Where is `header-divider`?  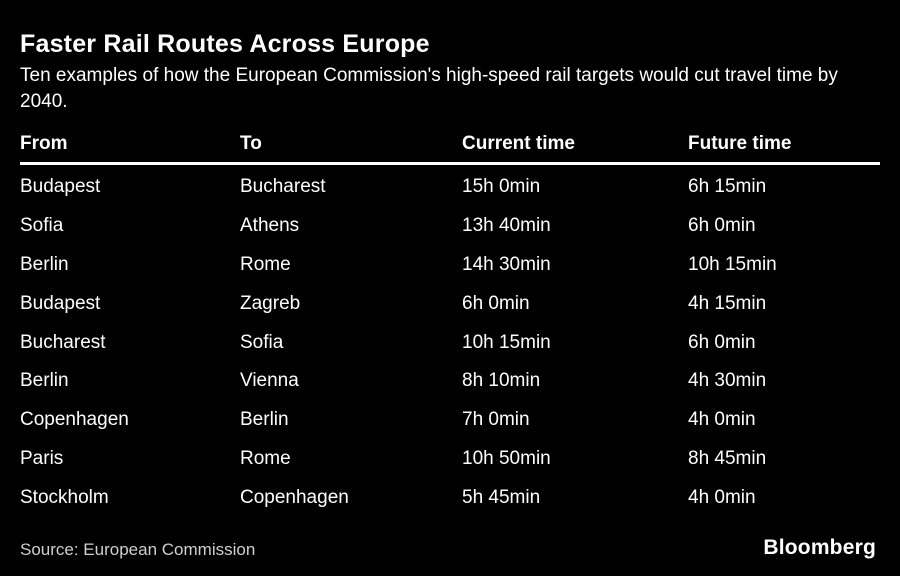 header-divider is located at coordinates (450, 163).